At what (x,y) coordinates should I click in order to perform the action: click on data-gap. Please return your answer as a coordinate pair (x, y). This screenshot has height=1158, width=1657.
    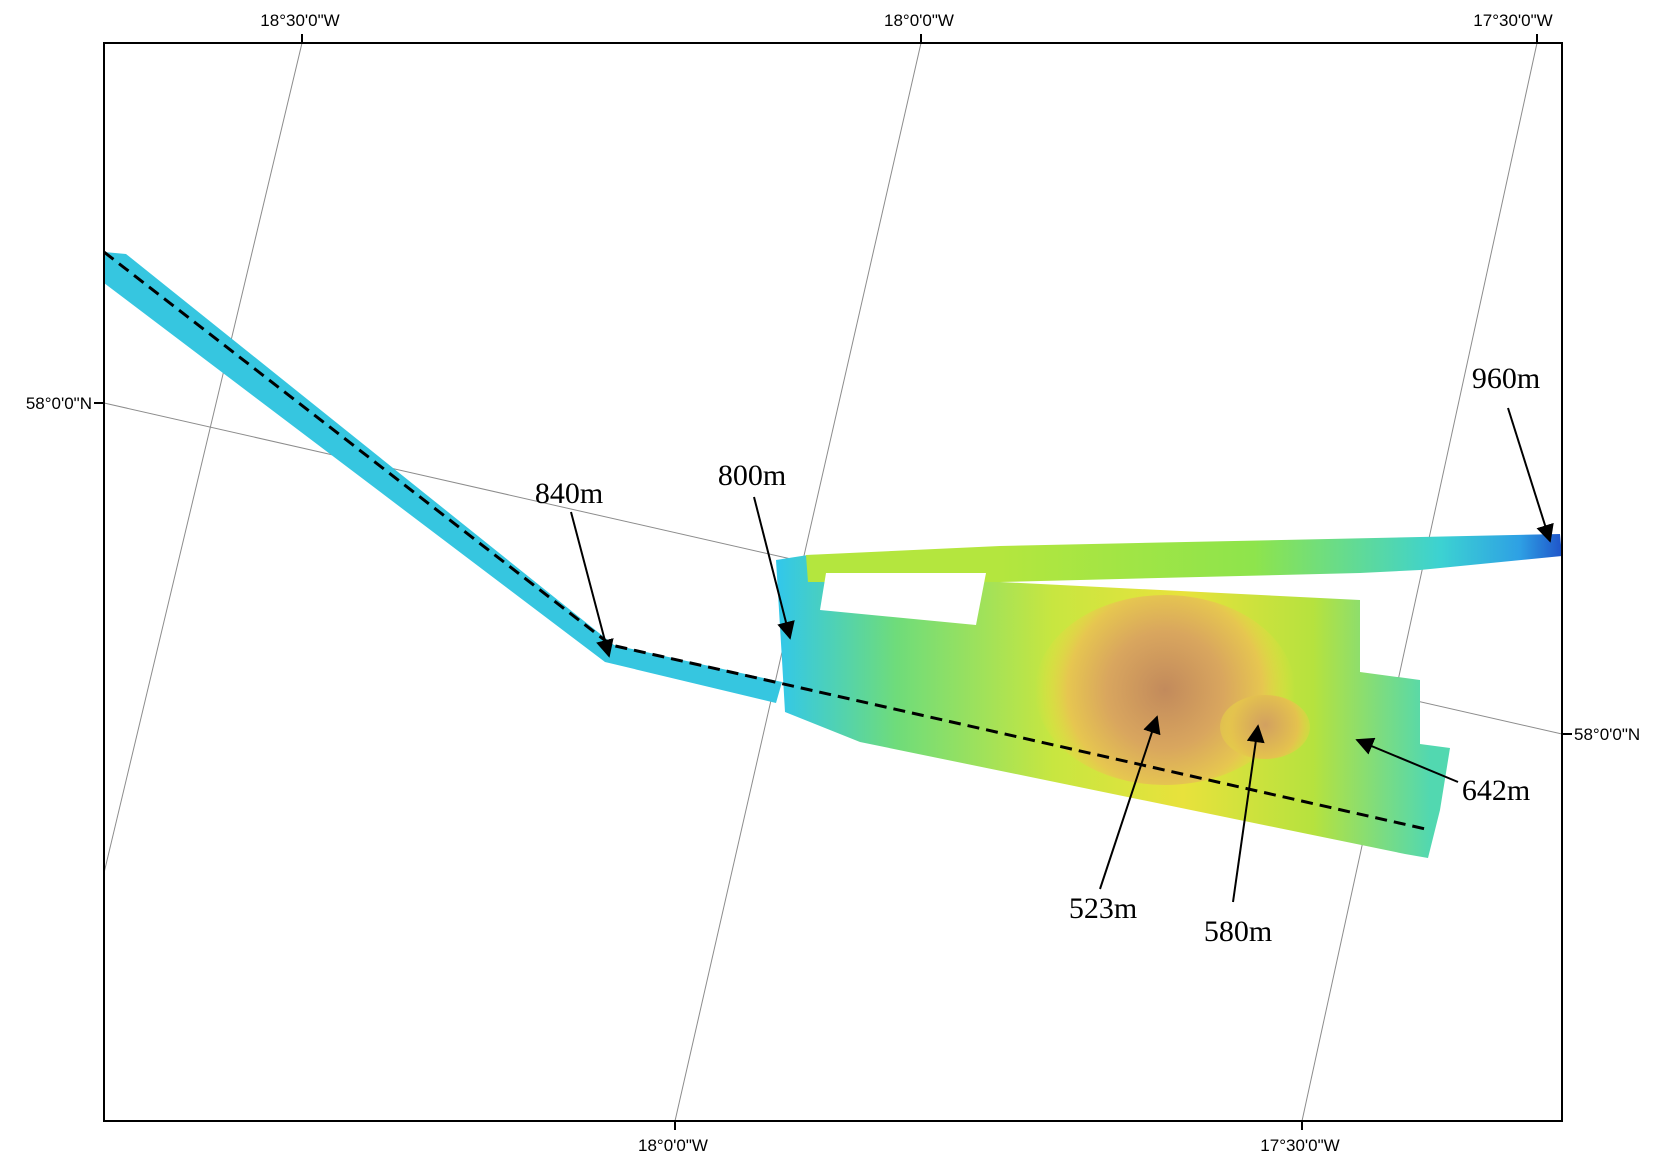
    Looking at the image, I should click on (903, 599).